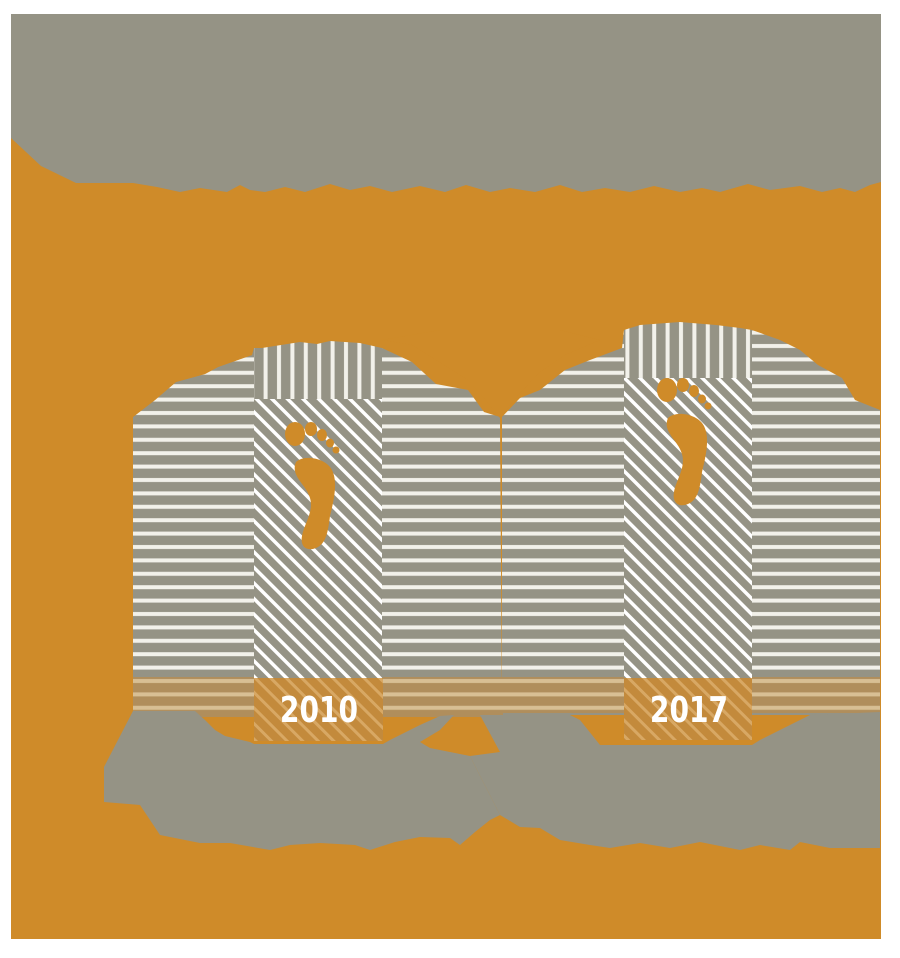 The width and height of the screenshot is (900, 958). Describe the element at coordinates (193, 697) in the screenshot. I see `year-band-left` at that location.